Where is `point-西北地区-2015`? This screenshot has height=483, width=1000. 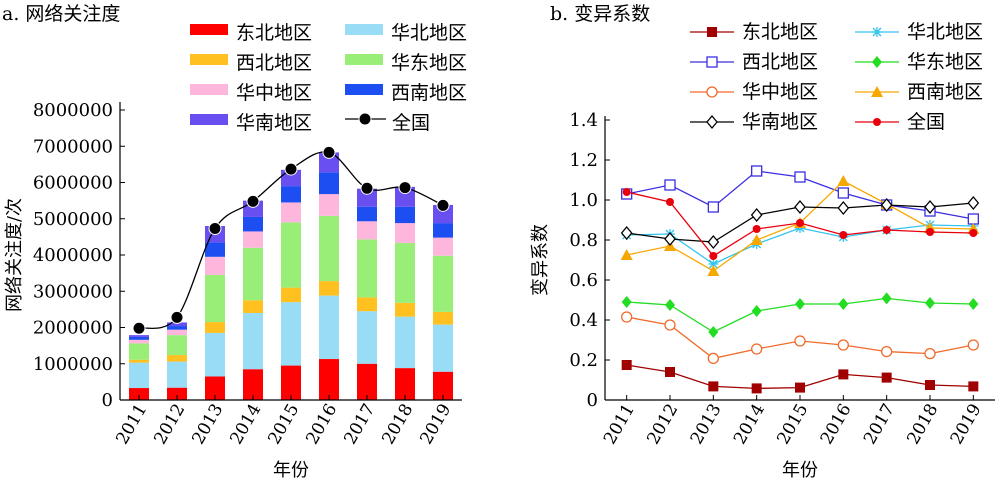 point-西北地区-2015 is located at coordinates (800, 177).